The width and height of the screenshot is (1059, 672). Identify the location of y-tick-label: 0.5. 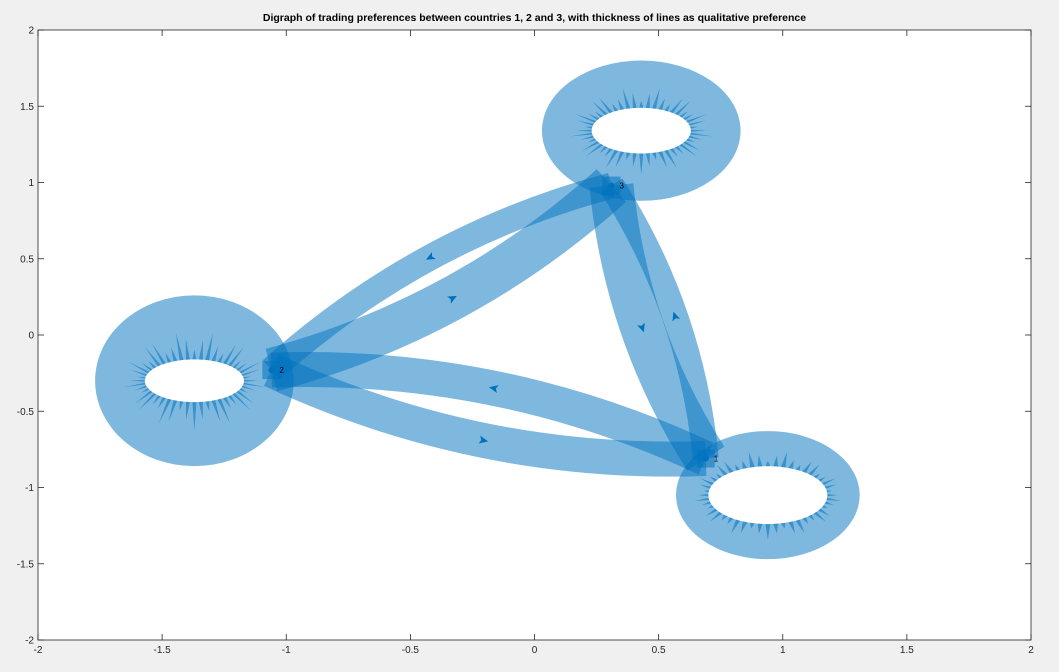
(27, 259).